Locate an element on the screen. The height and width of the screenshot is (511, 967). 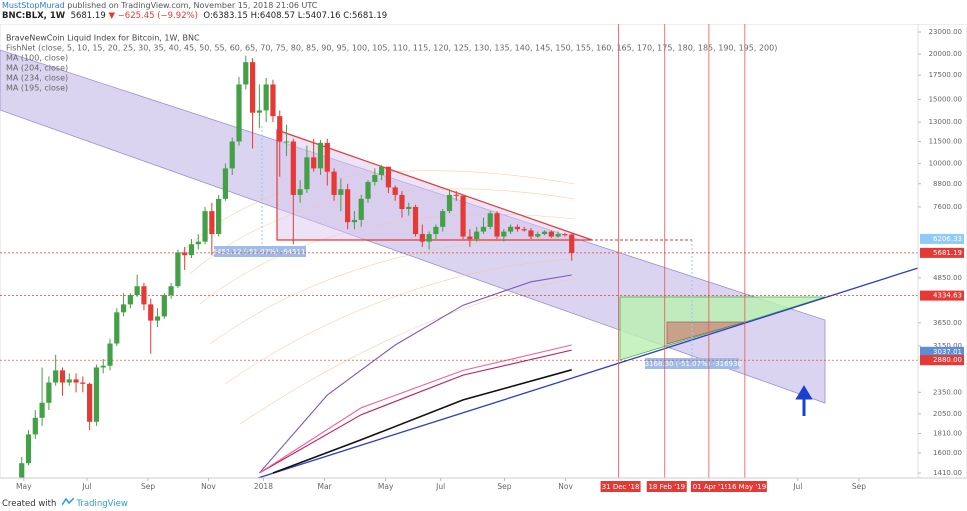
ohlc: O:6383.15 H:6408.57 L:5407.16 C:5681.19 is located at coordinates (295, 16).